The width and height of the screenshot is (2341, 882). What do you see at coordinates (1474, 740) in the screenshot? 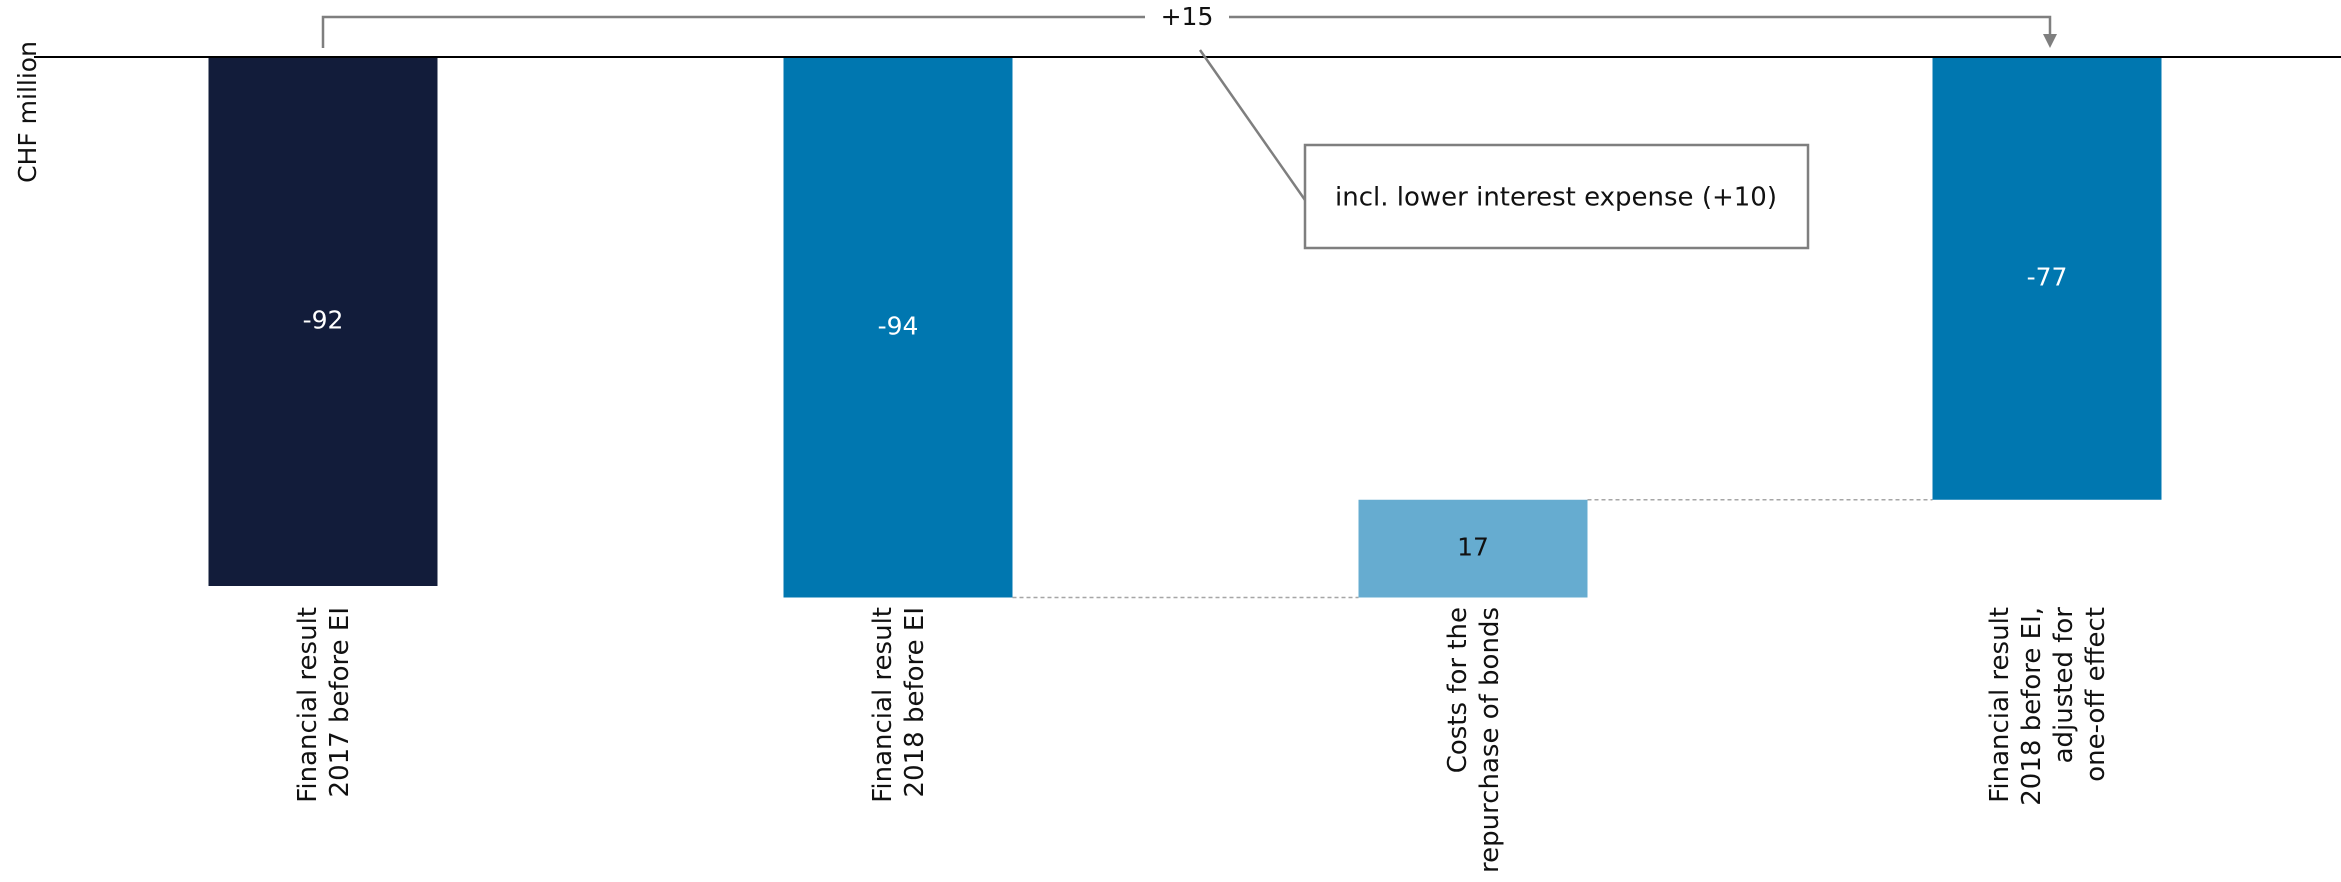
I see `category-label: Costs for therepurchase of bonds` at bounding box center [1474, 740].